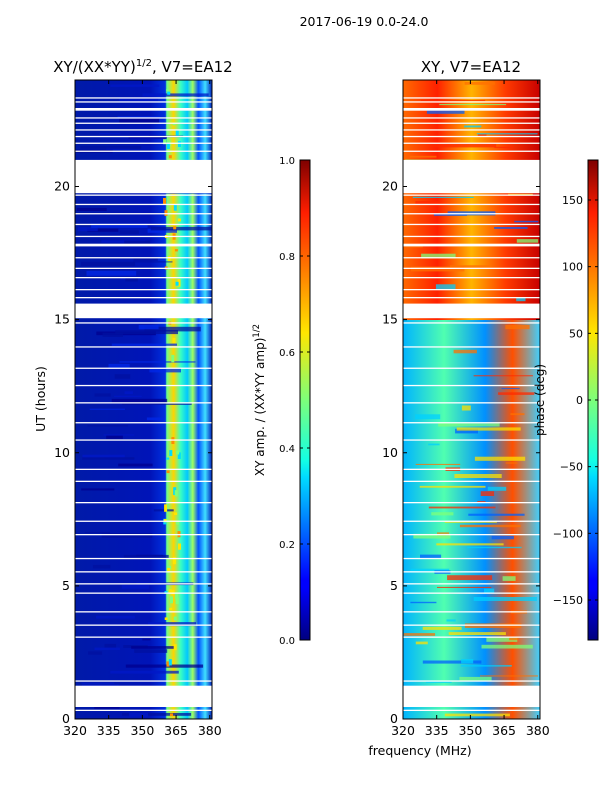 This screenshot has width=600, height=804. I want to click on x-tick-label: 365, so click(176, 730).